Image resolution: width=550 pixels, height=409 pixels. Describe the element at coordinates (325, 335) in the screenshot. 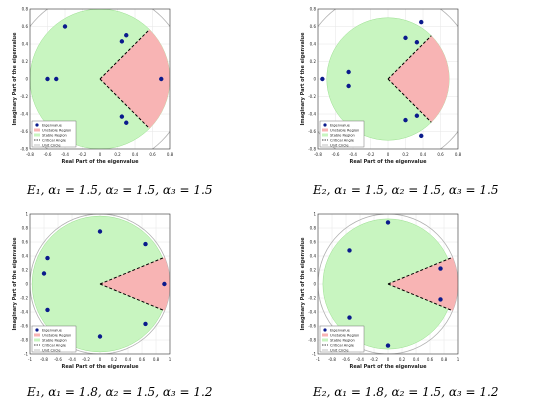

I see `legend-swatch-unstable` at that location.